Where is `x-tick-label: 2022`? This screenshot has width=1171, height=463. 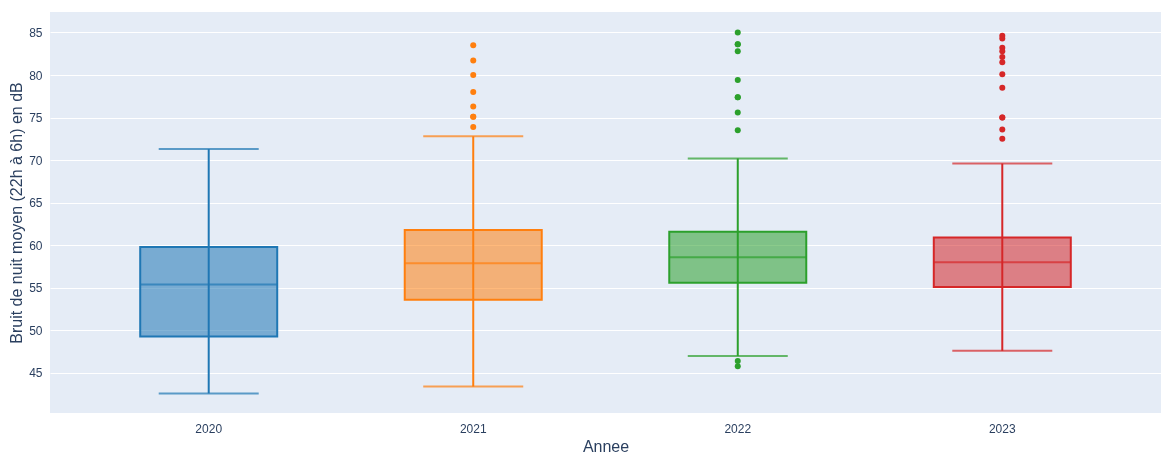 x-tick-label: 2022 is located at coordinates (738, 428).